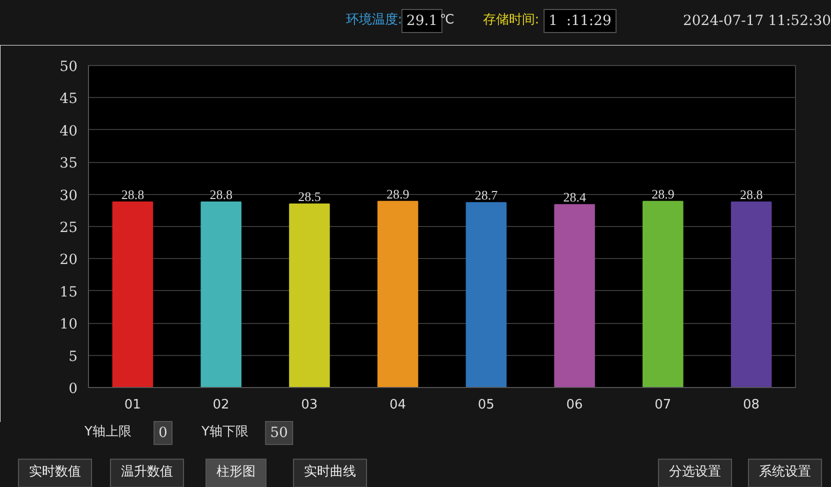 The image size is (831, 487). What do you see at coordinates (163, 433) in the screenshot?
I see `text: 0` at bounding box center [163, 433].